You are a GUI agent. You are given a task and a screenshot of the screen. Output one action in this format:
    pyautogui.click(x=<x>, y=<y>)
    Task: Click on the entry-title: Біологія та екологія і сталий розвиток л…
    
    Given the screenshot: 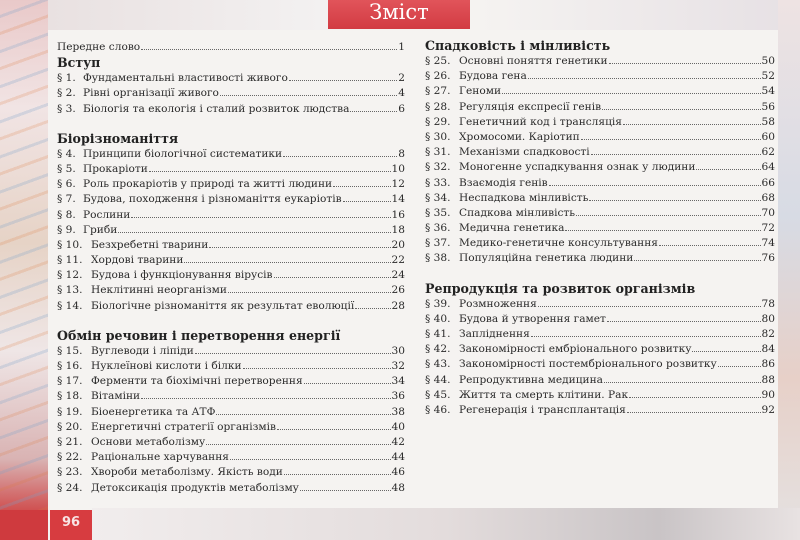 What is the action you would take?
    pyautogui.click(x=216, y=108)
    